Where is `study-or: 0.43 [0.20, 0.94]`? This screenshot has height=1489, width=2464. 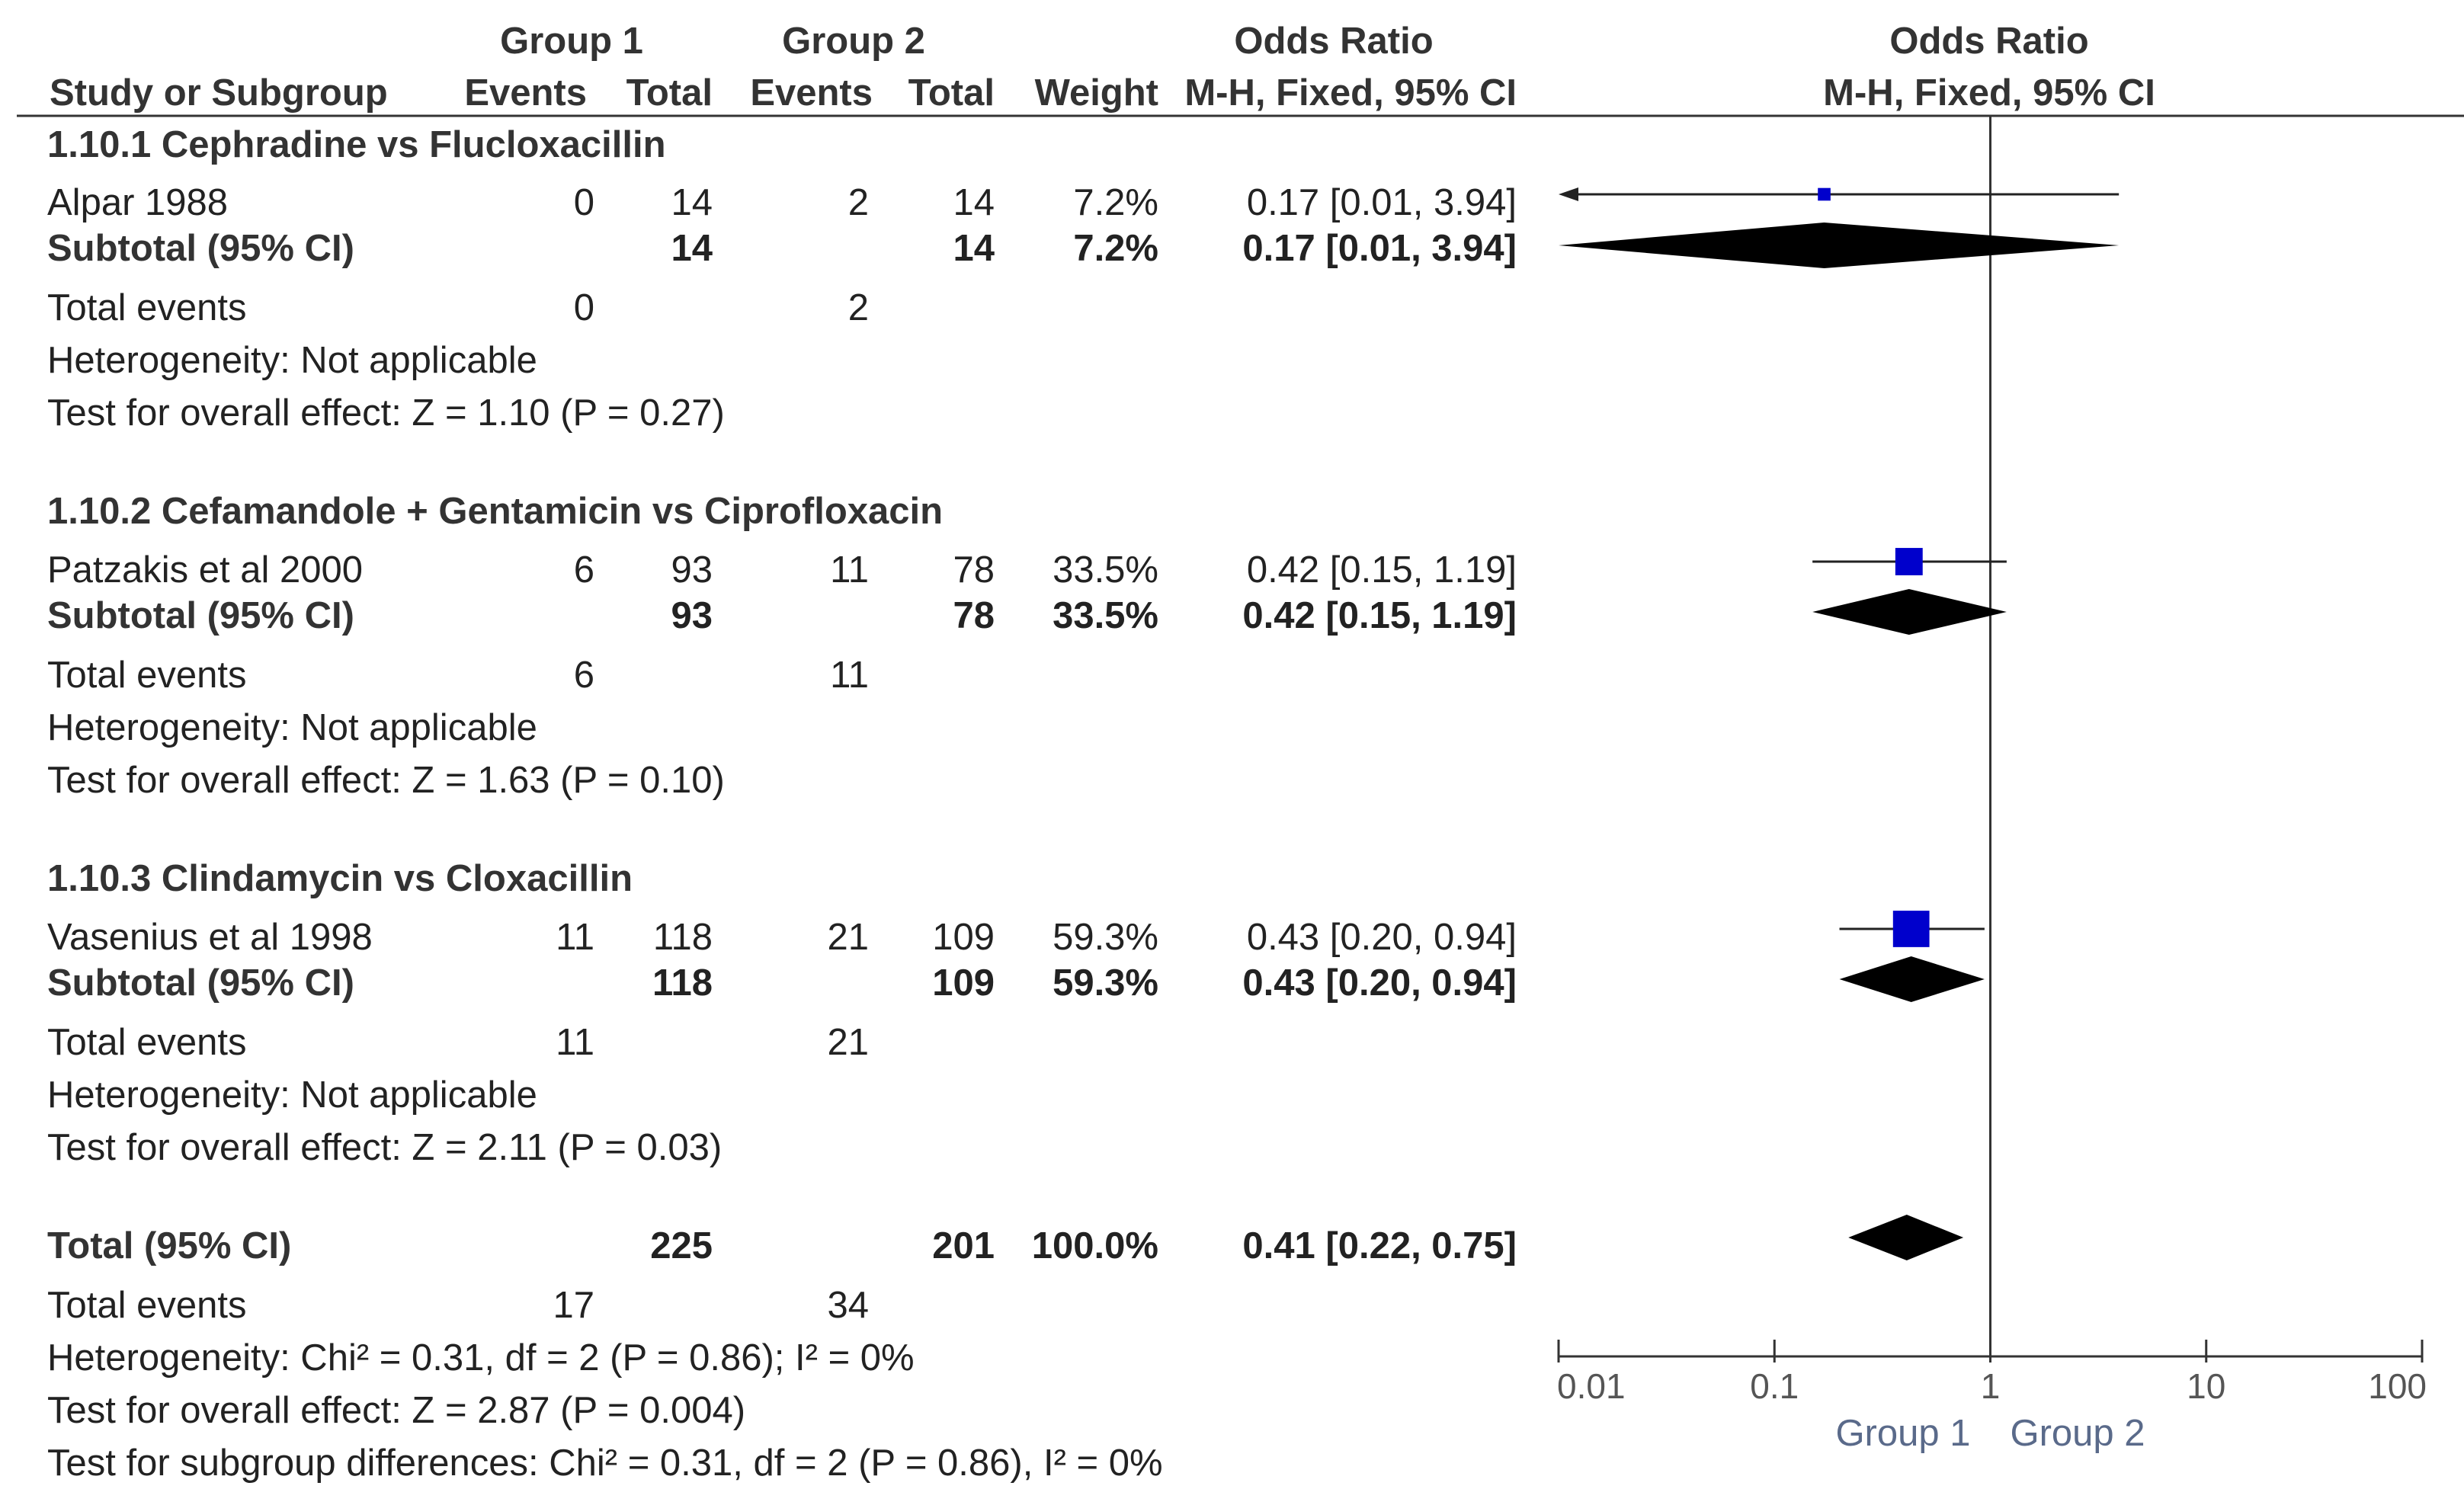 study-or: 0.43 [0.20, 0.94] is located at coordinates (1381, 937).